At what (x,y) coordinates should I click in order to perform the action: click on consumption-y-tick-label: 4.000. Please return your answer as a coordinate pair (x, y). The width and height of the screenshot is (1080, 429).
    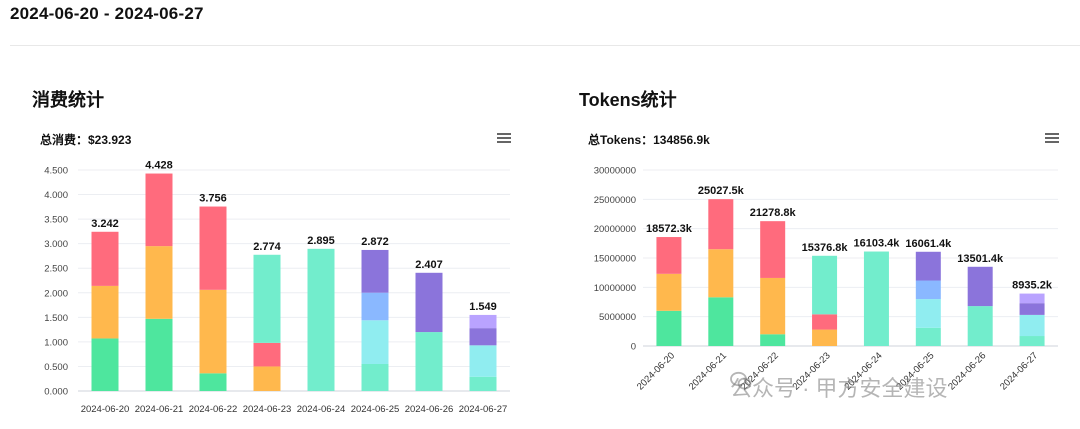
    Looking at the image, I should click on (56, 195).